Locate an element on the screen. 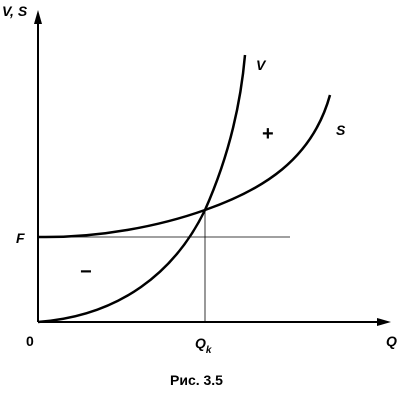  y-arrow is located at coordinates (38, 17).